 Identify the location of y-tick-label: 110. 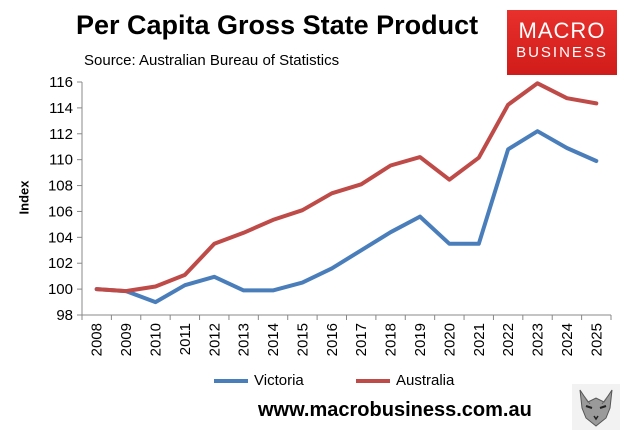
(61, 160).